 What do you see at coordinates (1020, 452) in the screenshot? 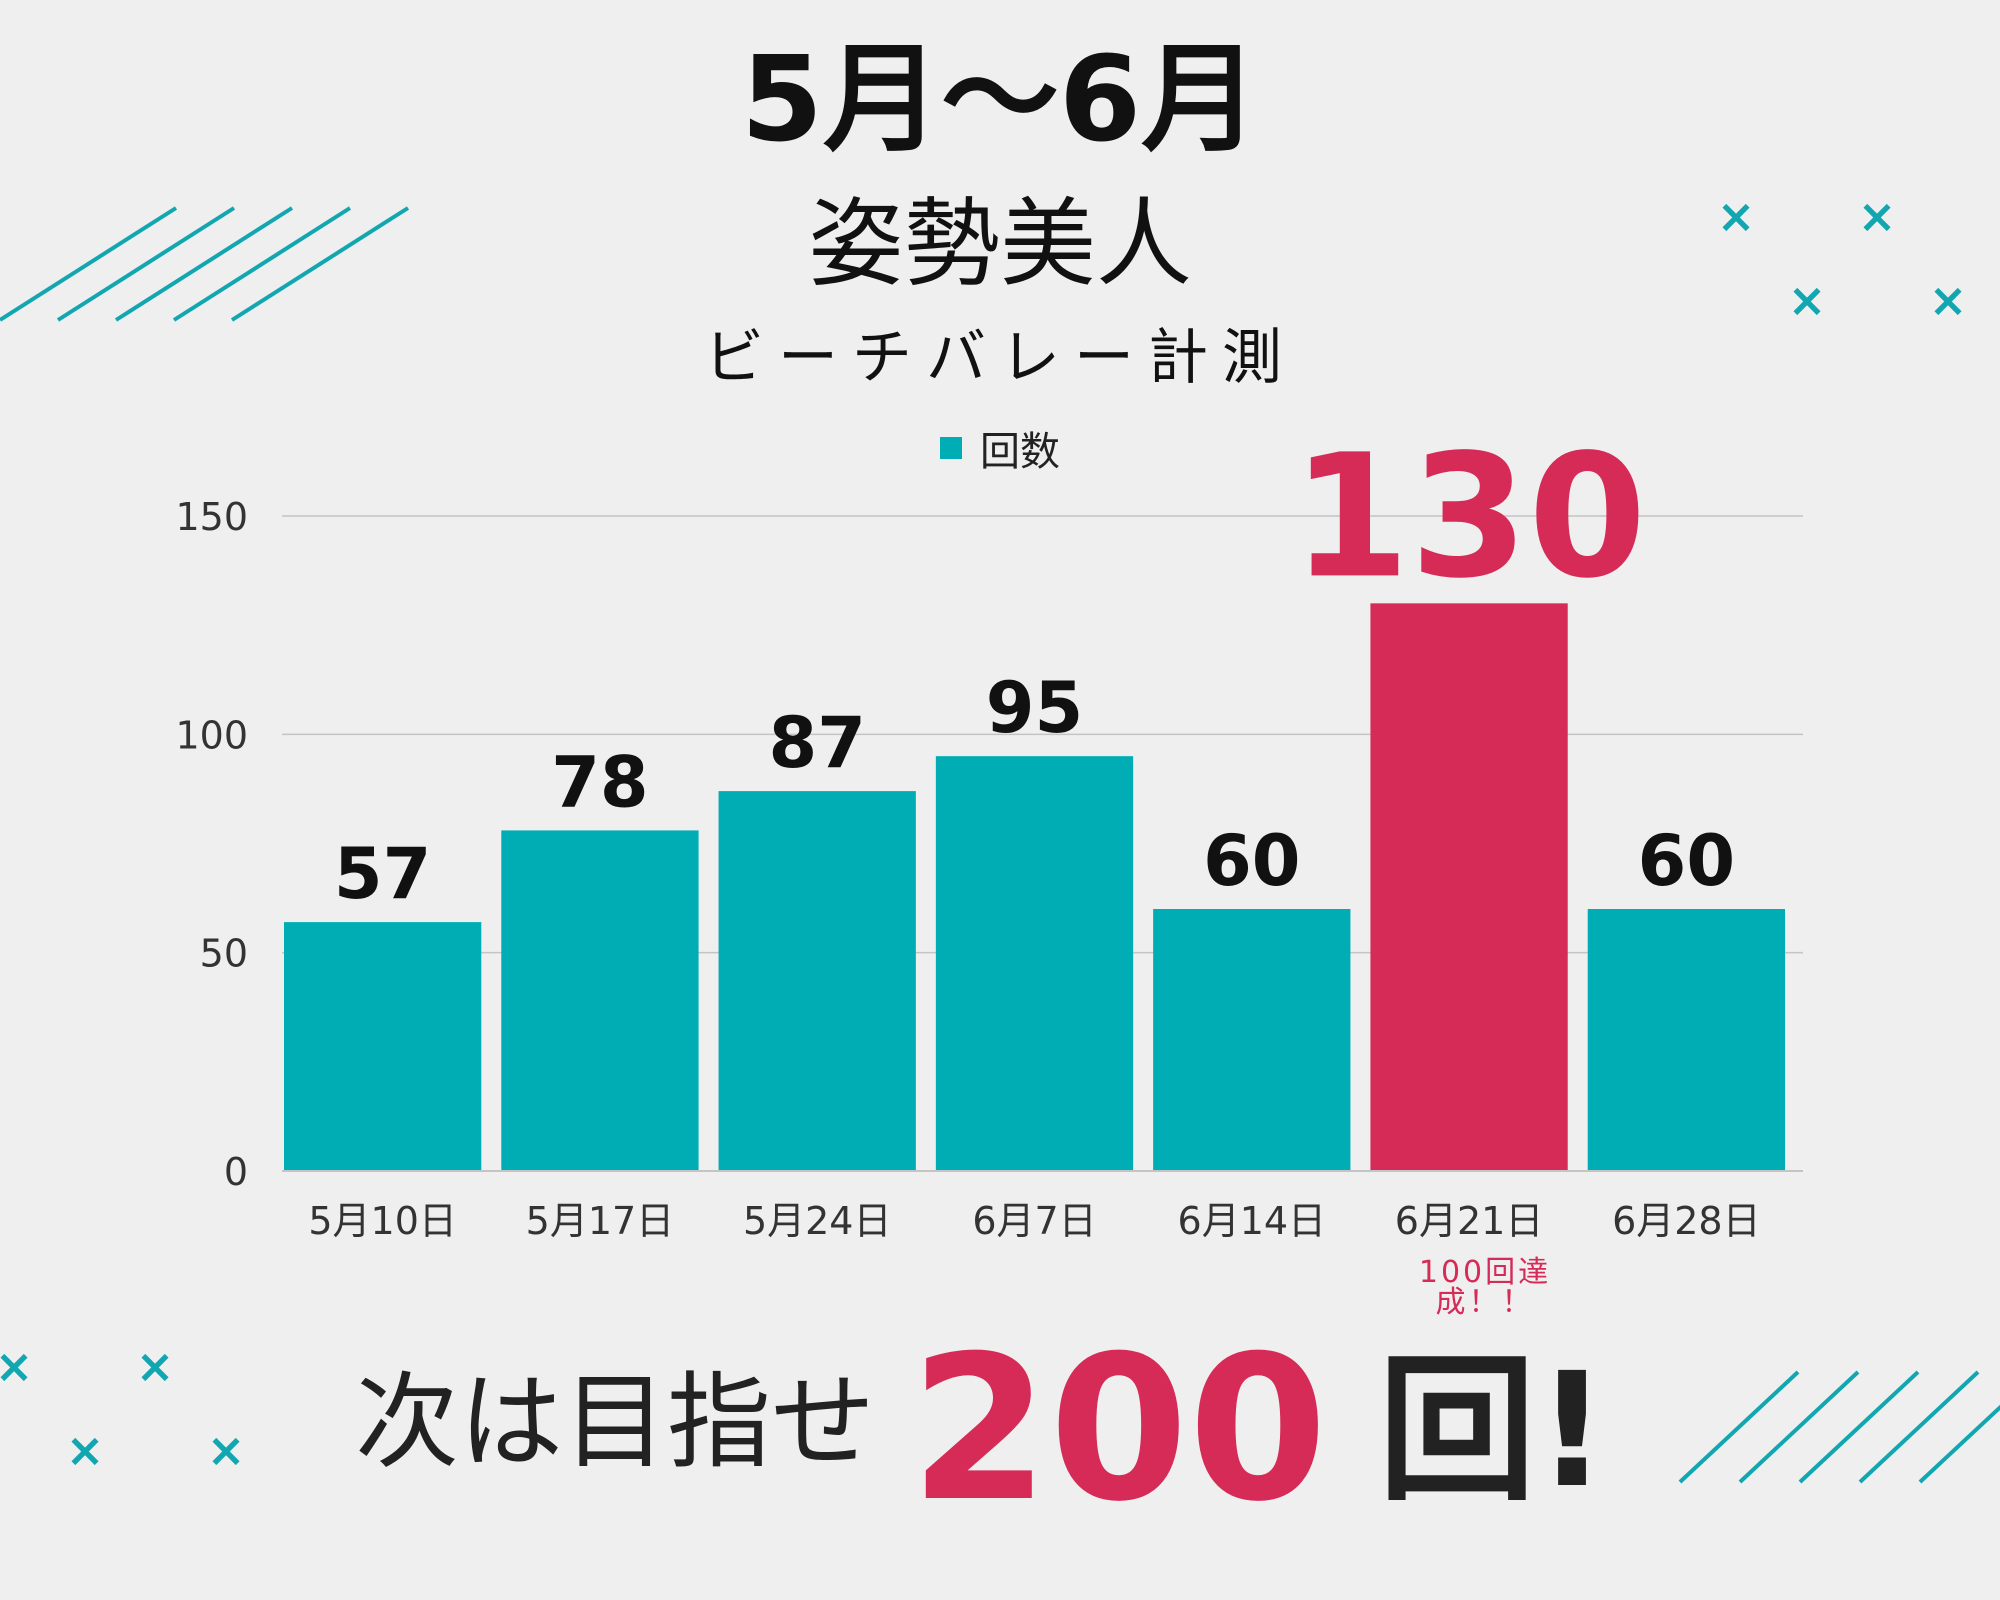
I see `legend-label: 回数` at bounding box center [1020, 452].